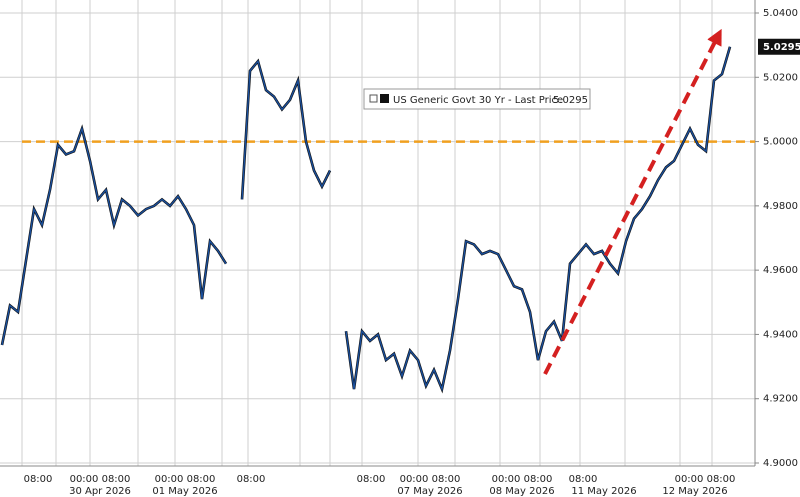  I want to click on y-tick-label: 5.0000, so click(780, 142).